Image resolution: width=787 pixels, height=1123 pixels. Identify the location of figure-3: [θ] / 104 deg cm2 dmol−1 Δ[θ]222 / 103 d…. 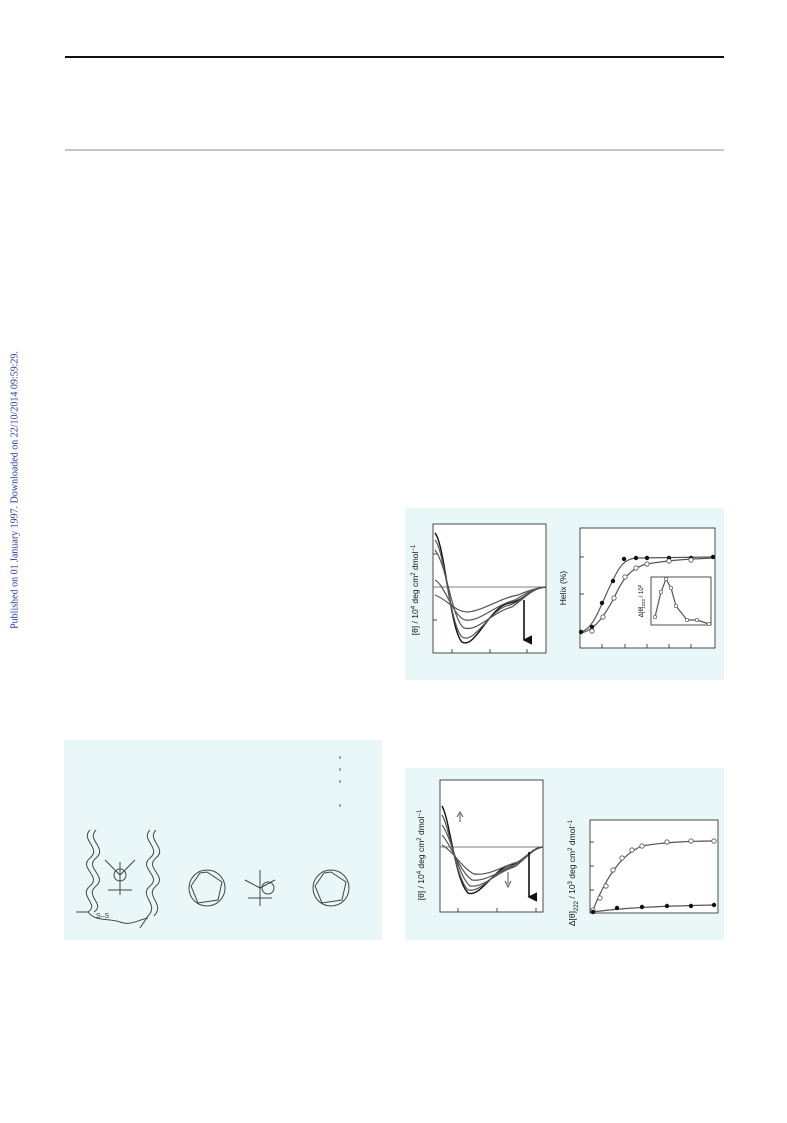
(564, 854).